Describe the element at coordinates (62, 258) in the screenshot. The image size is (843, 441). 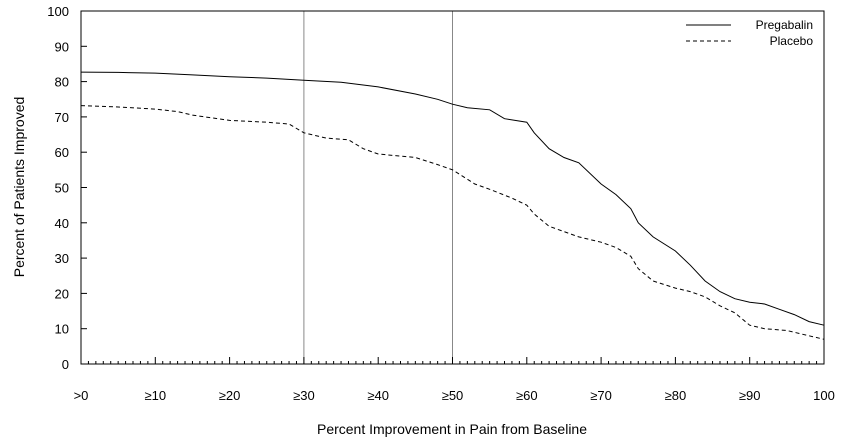
I see `y-tick-label: 30` at that location.